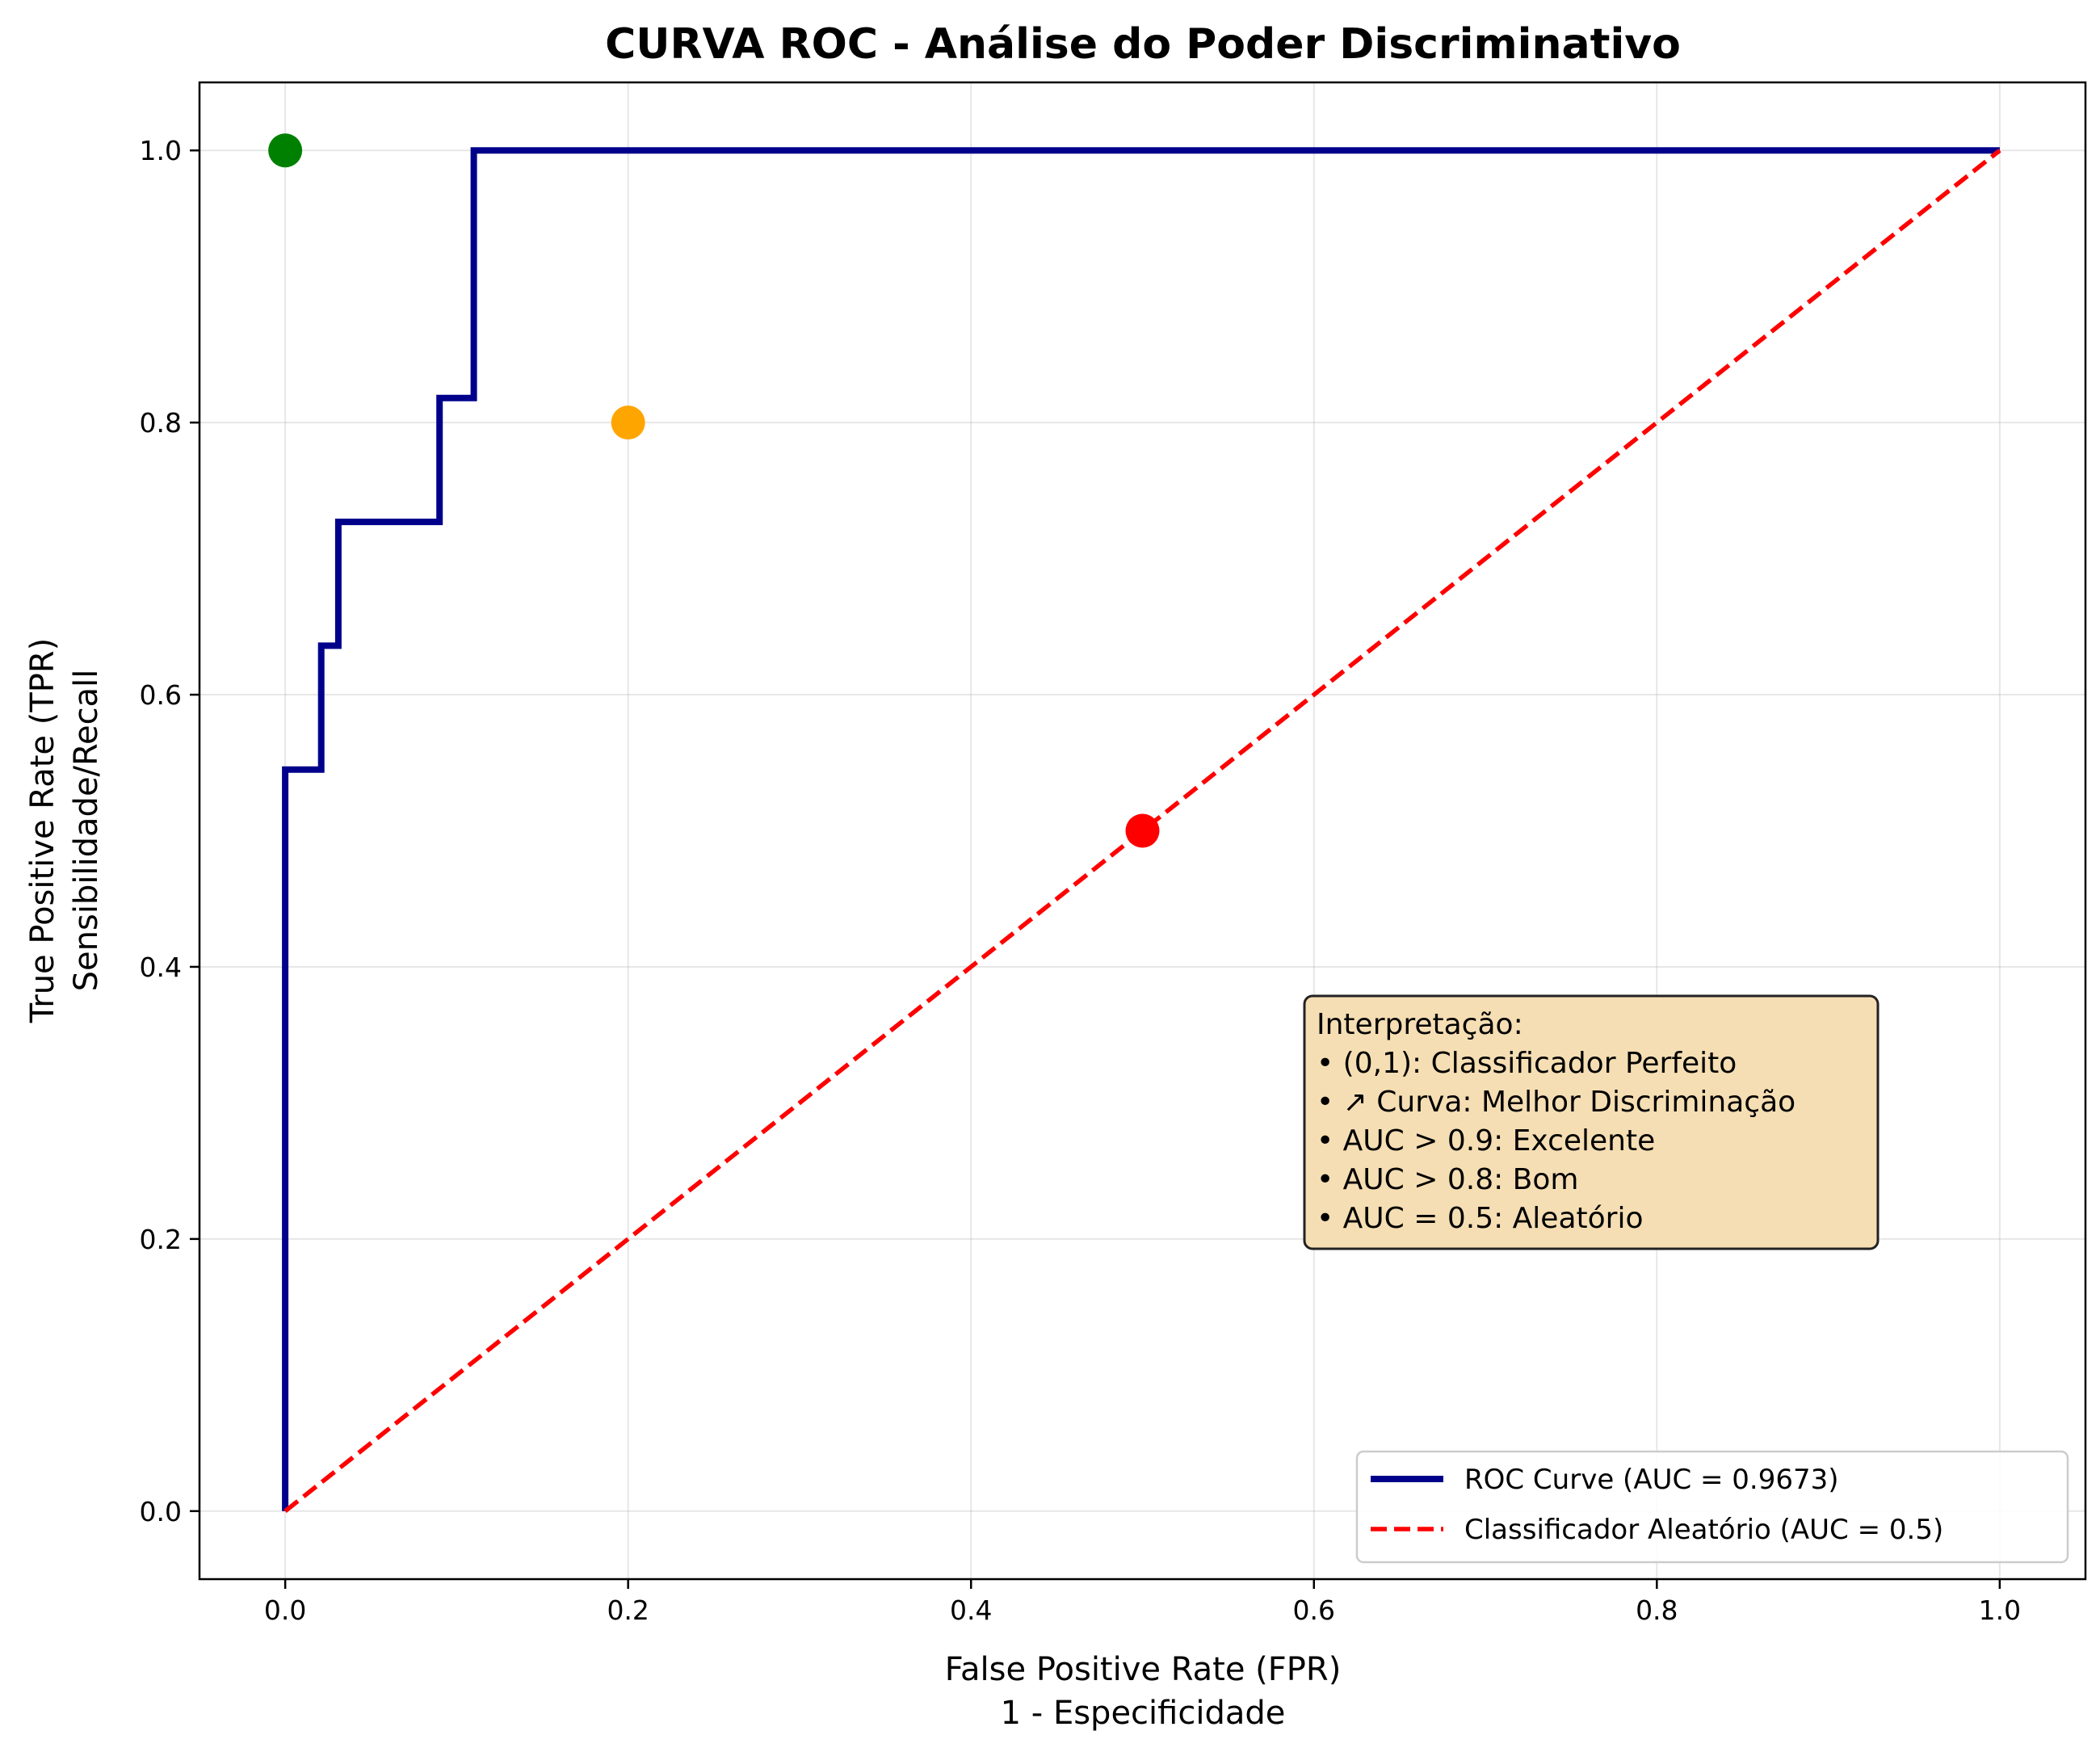  What do you see at coordinates (1486, 1140) in the screenshot?
I see `interpretation-line: • AUC > 0.9: Excelente` at bounding box center [1486, 1140].